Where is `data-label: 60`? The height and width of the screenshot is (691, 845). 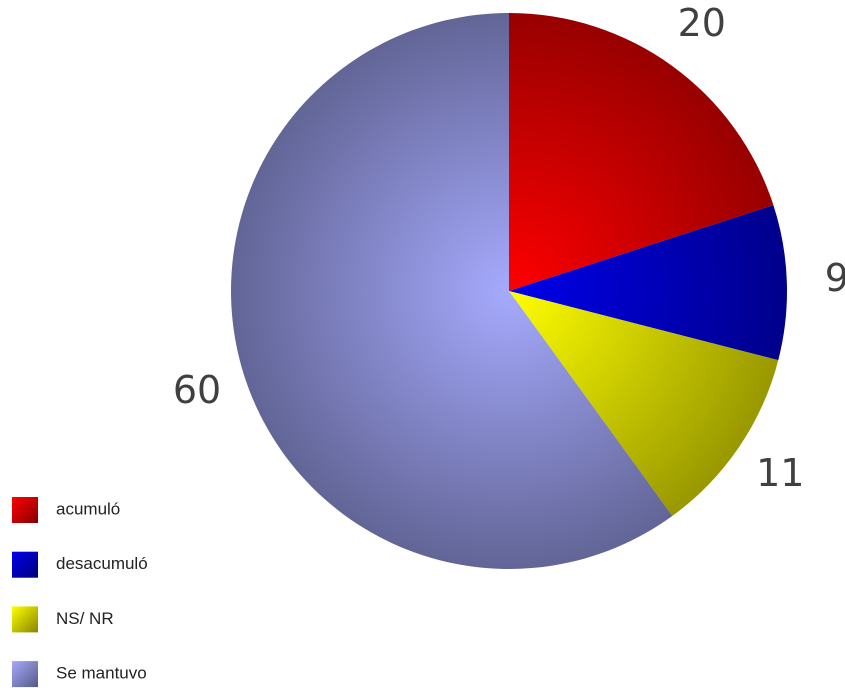 data-label: 60 is located at coordinates (197, 390).